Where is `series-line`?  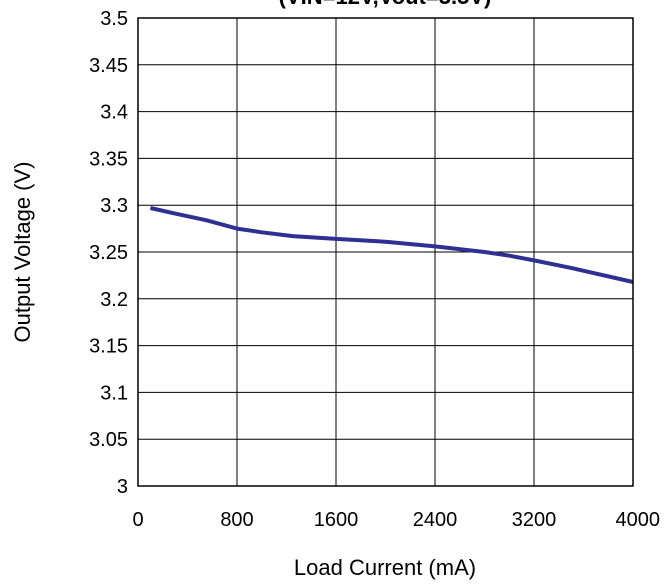
series-line is located at coordinates (391, 245).